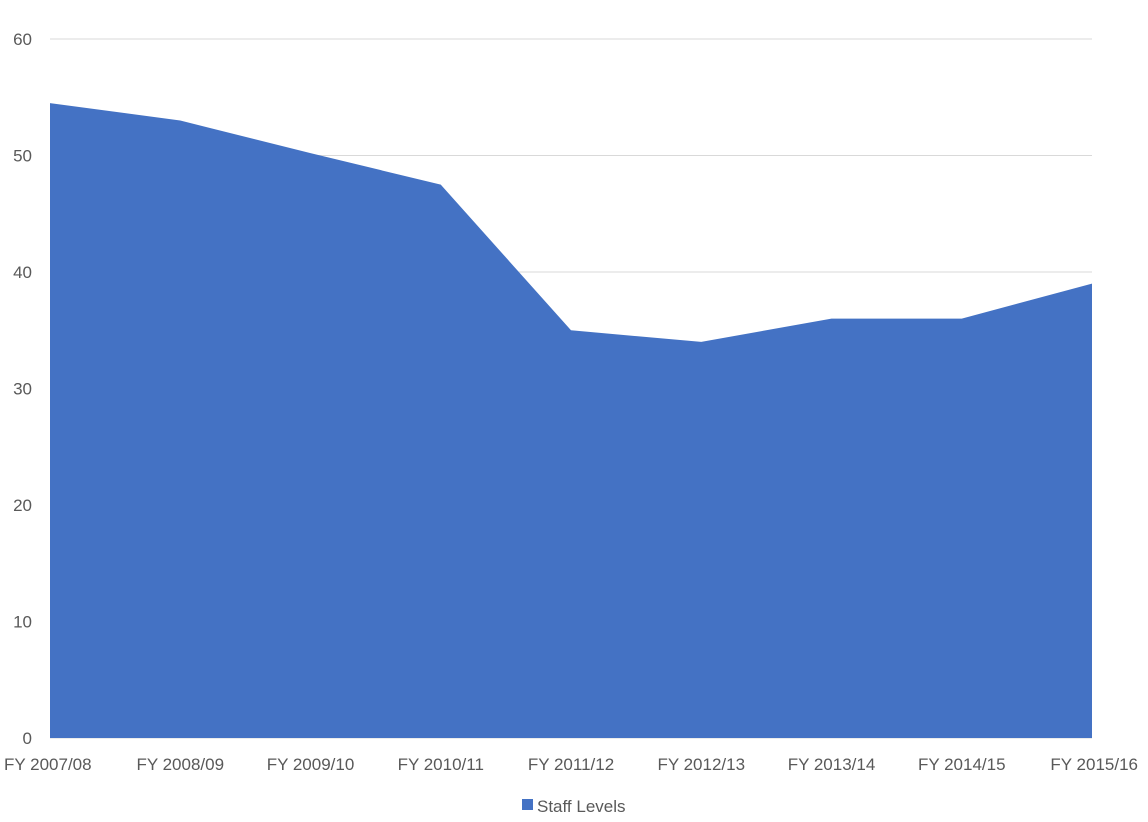 The width and height of the screenshot is (1148, 822). I want to click on x-tick-label: FY 2008/09, so click(180, 764).